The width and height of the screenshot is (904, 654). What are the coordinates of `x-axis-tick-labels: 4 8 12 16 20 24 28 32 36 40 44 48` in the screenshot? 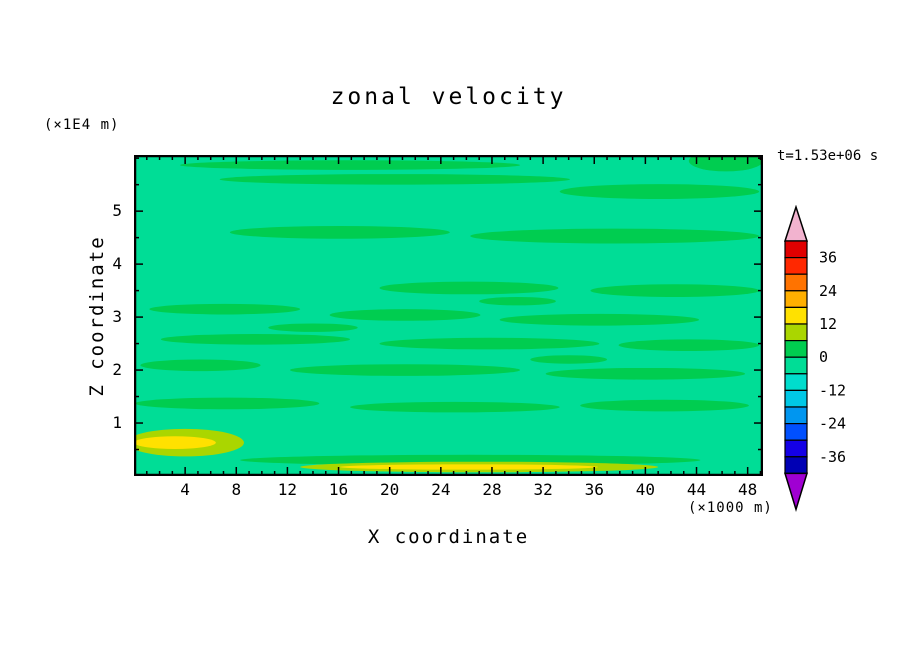 It's located at (448, 491).